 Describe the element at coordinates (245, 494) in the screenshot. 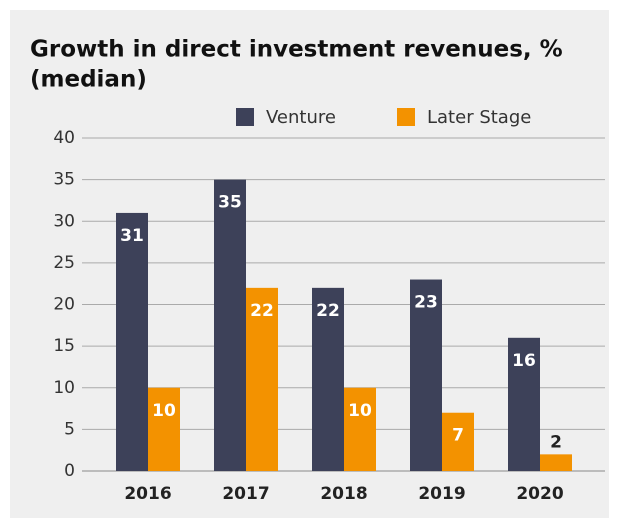

I see `x-tick-label: 2017` at that location.